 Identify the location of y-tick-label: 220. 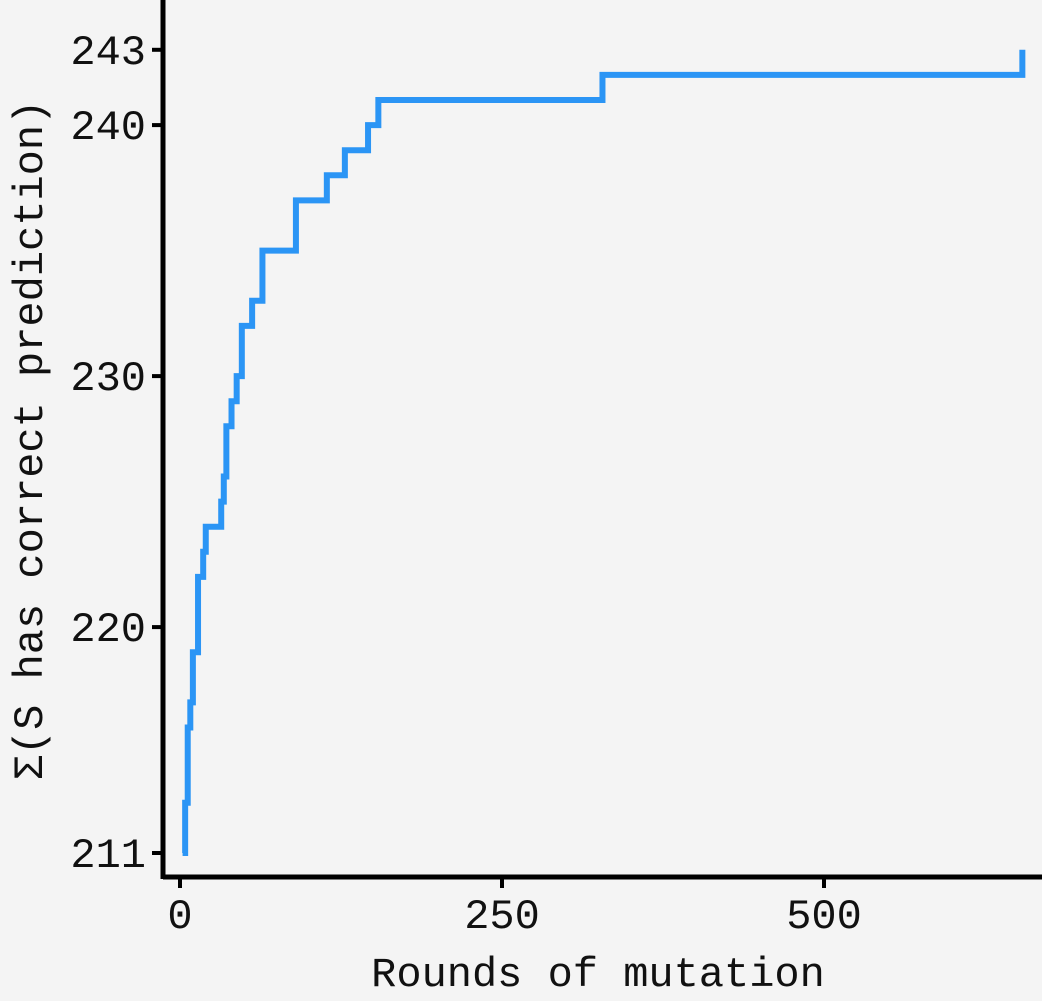
(108, 630).